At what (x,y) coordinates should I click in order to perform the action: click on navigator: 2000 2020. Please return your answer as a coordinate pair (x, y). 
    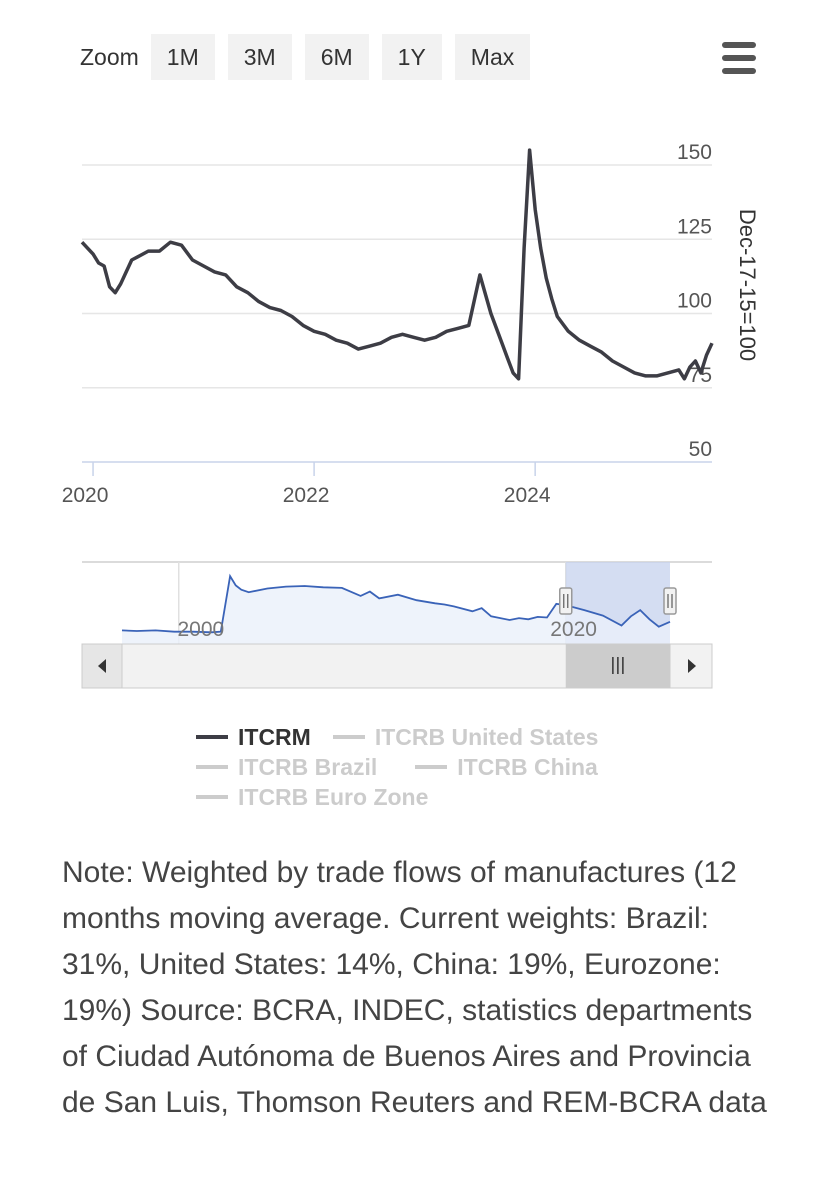
    Looking at the image, I should click on (397, 625).